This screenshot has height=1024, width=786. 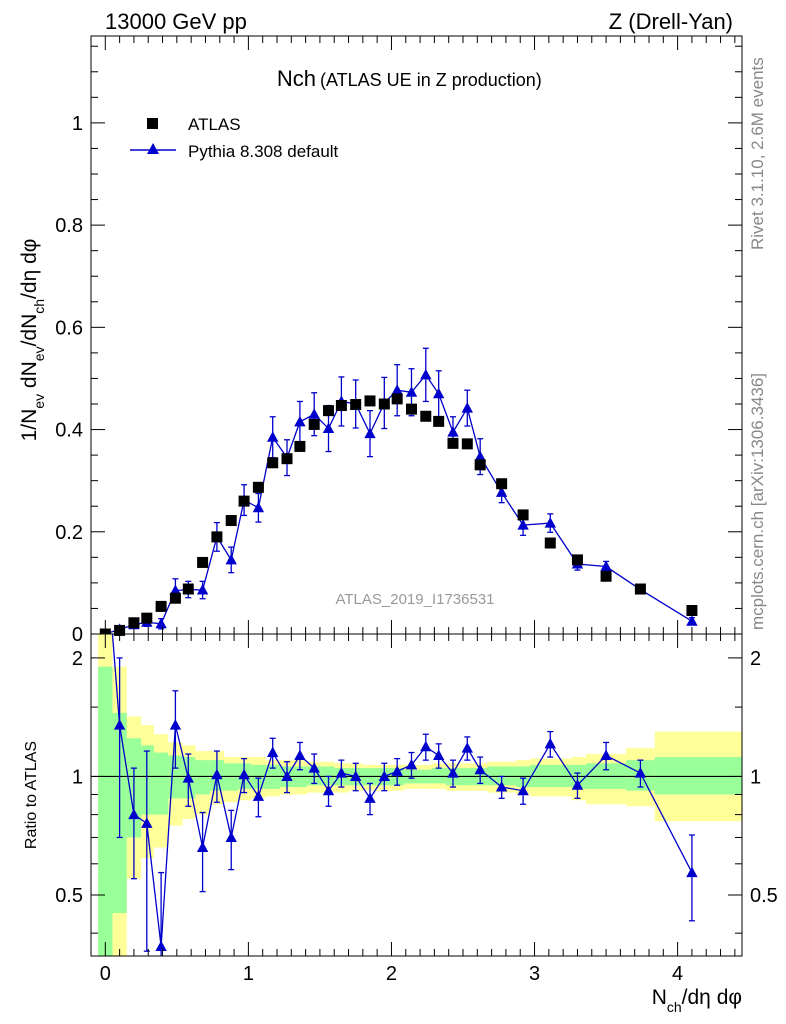 I want to click on legend: ATLAS Pythia 8.308 default, so click(x=234, y=138).